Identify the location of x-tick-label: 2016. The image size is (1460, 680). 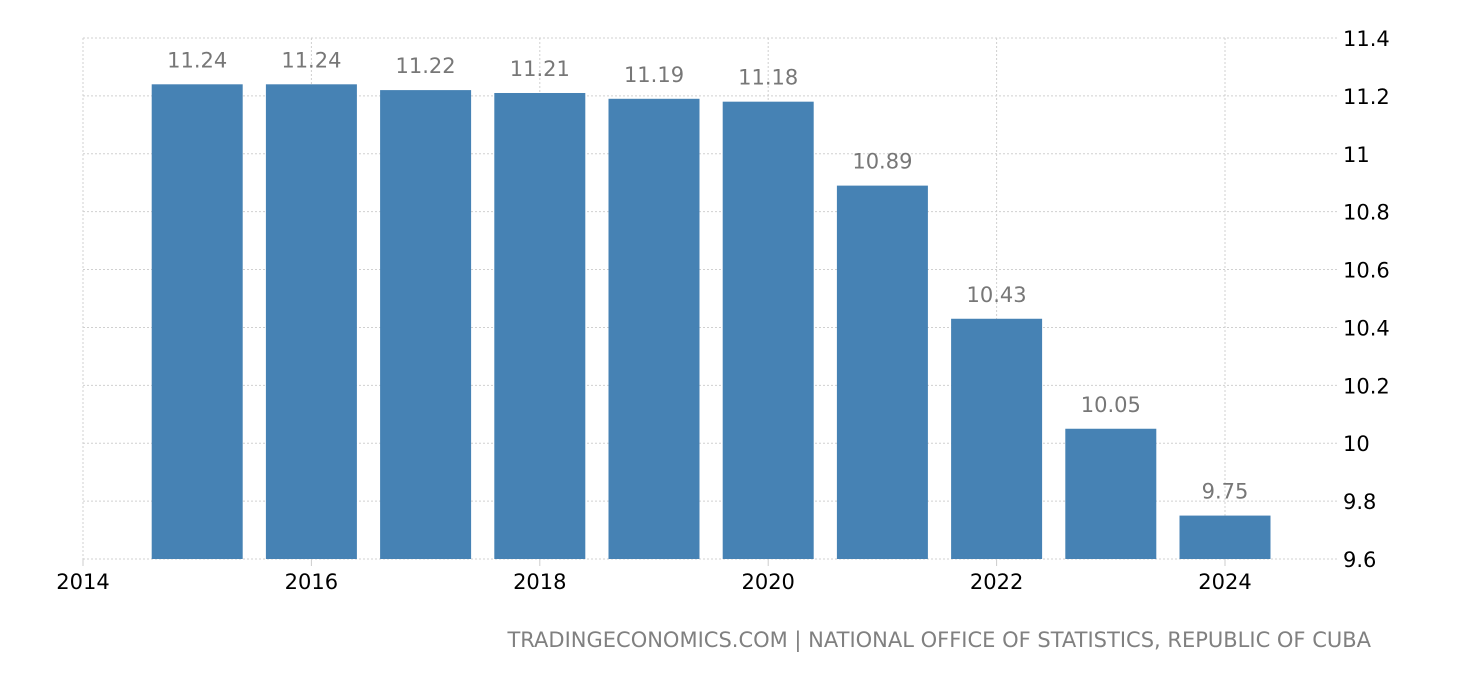
(311, 582).